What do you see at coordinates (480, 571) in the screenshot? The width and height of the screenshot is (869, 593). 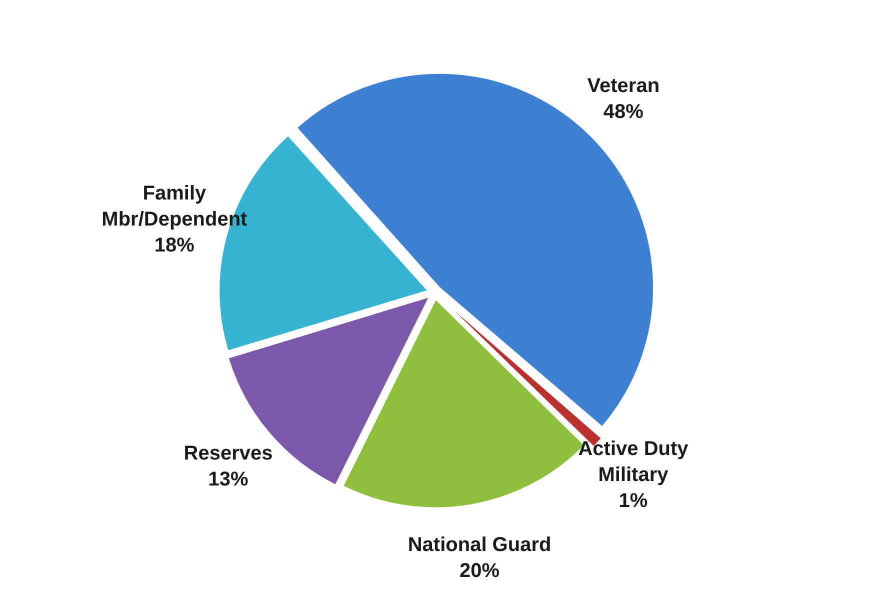 I see `data-label: 20%` at bounding box center [480, 571].